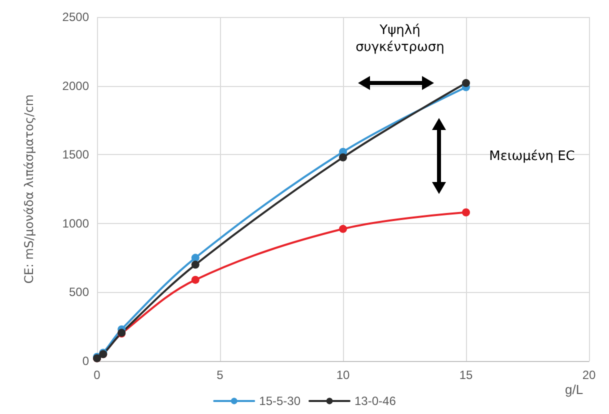  Describe the element at coordinates (400, 39) in the screenshot. I see `annotation: Υψηλή συγκέντρωση` at that location.